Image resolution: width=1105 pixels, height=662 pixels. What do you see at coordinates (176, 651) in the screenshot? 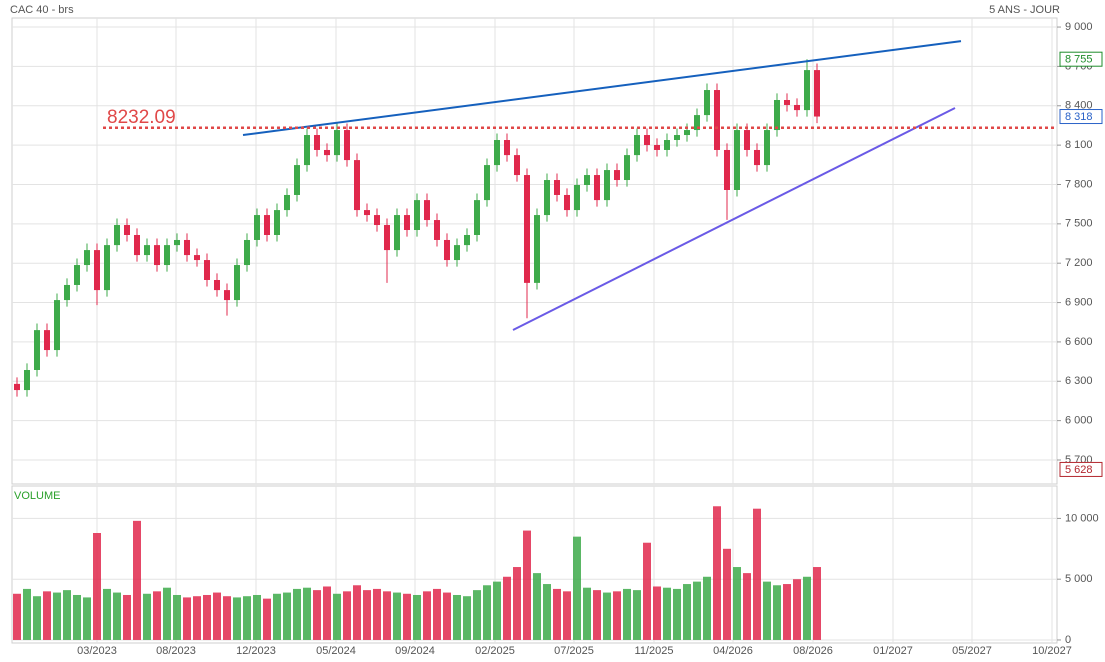
I see `x-tick-label: 08/2023` at bounding box center [176, 651].